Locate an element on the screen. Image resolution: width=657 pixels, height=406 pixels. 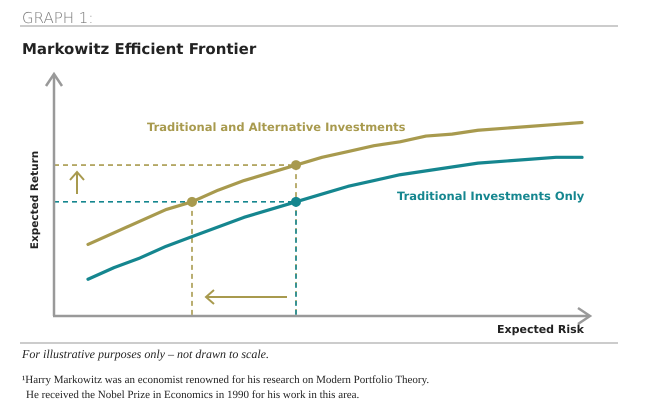
chart-title: Markowitz Efficient Frontier is located at coordinates (139, 49).